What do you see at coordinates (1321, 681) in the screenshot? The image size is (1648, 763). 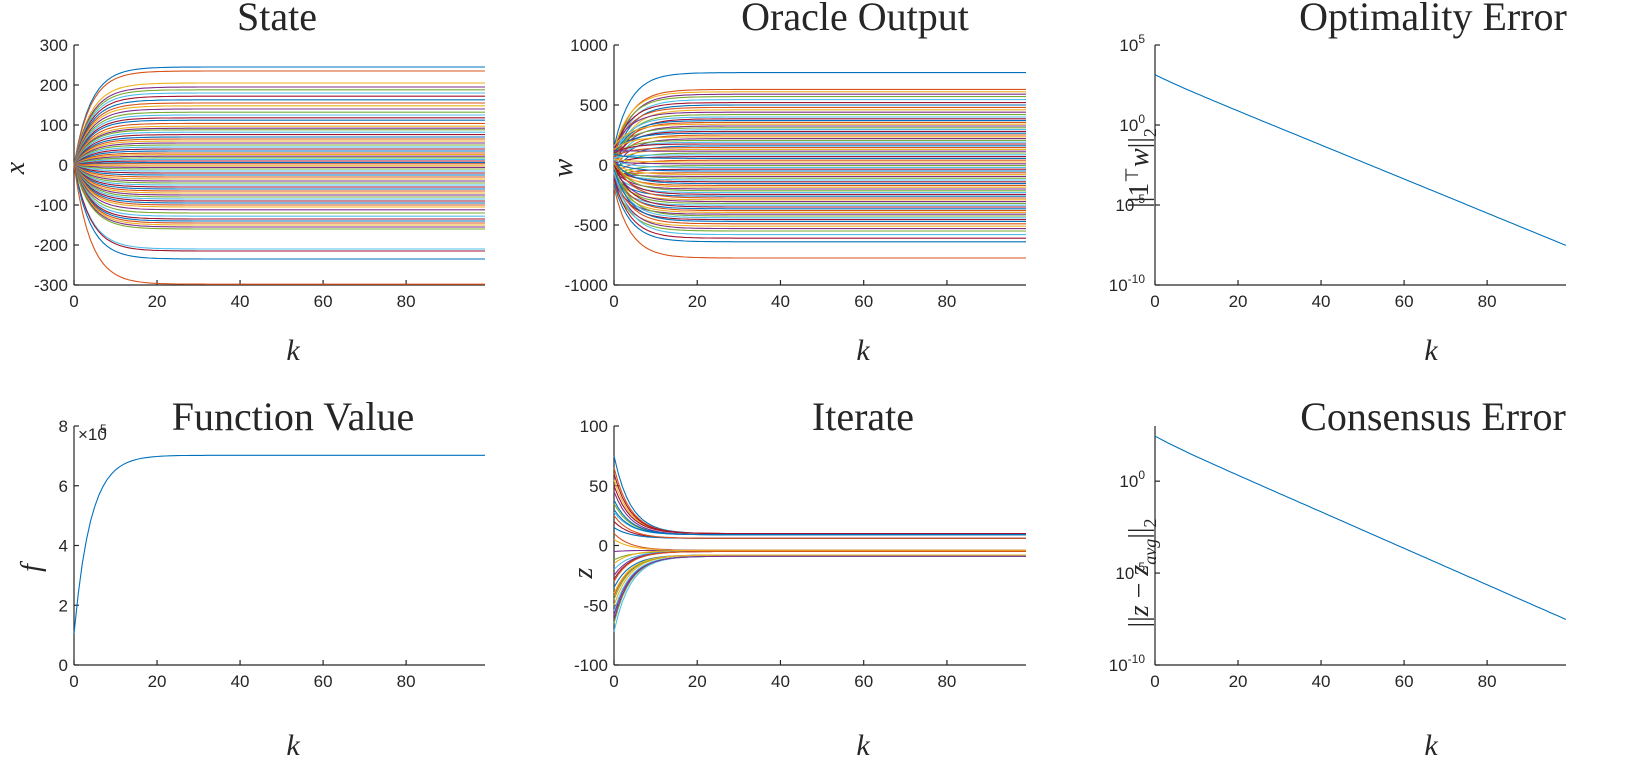 I see `consensus-x-tick-label: 40` at bounding box center [1321, 681].